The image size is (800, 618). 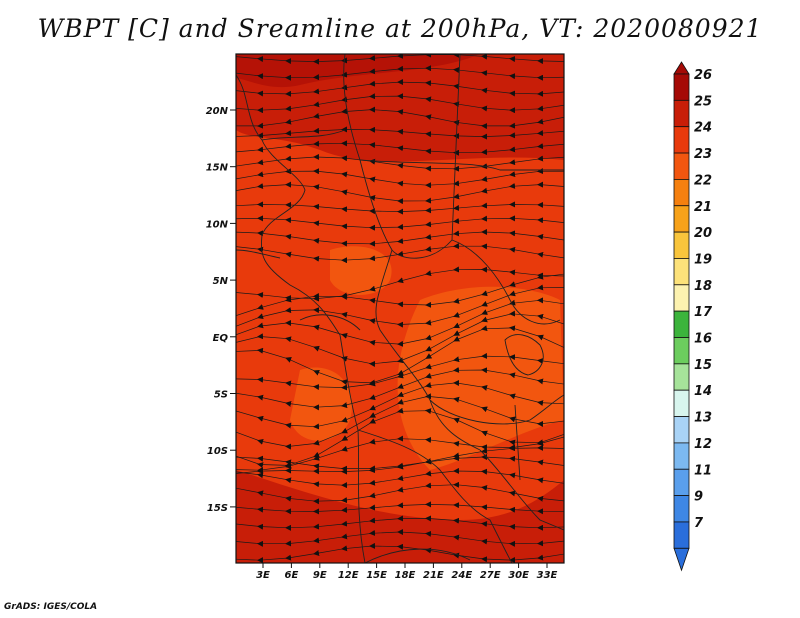 I want to click on lon-label: 24E, so click(x=461, y=575).